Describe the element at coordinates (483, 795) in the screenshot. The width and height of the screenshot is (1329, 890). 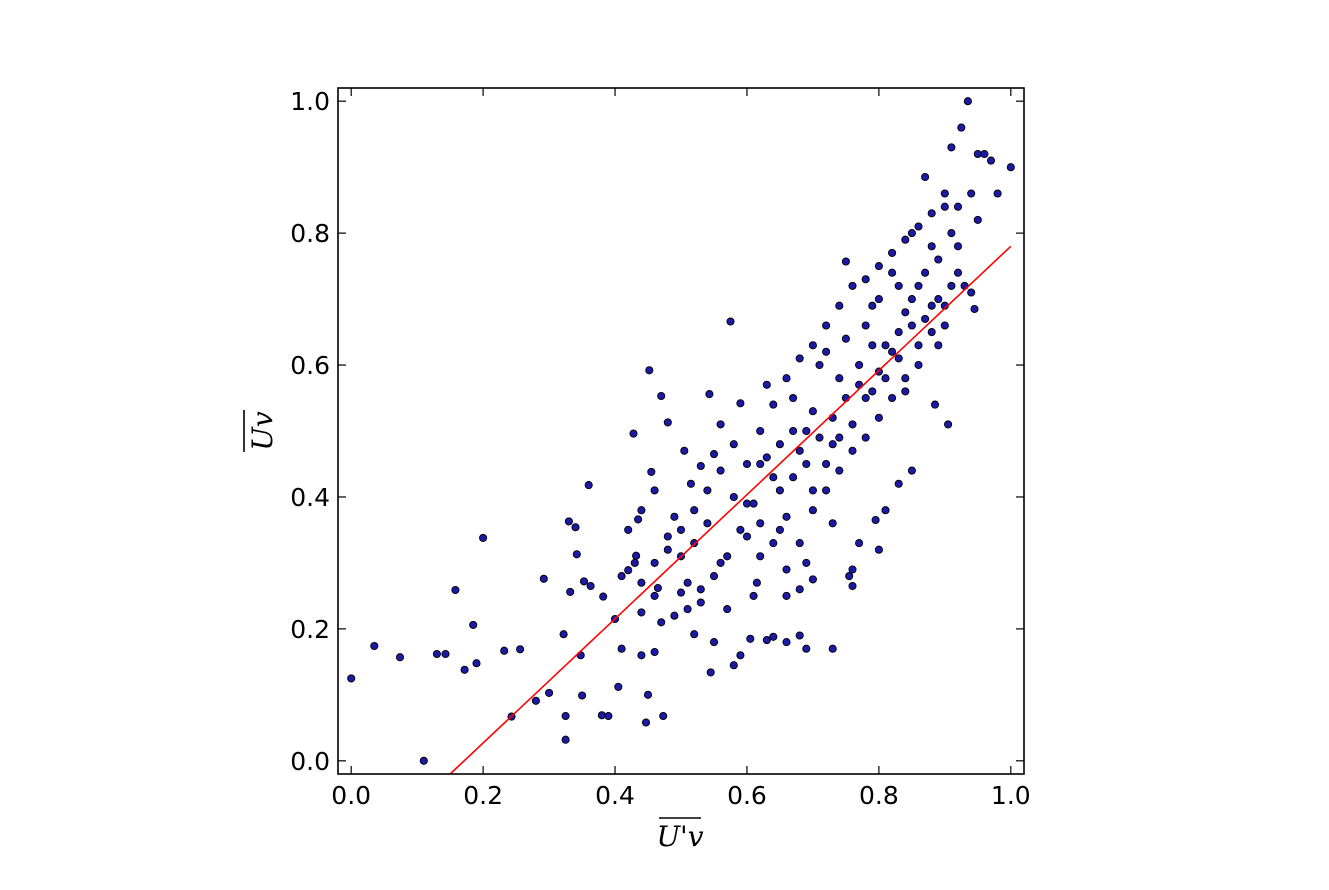
I see `x-tick-label: 0.2` at that location.